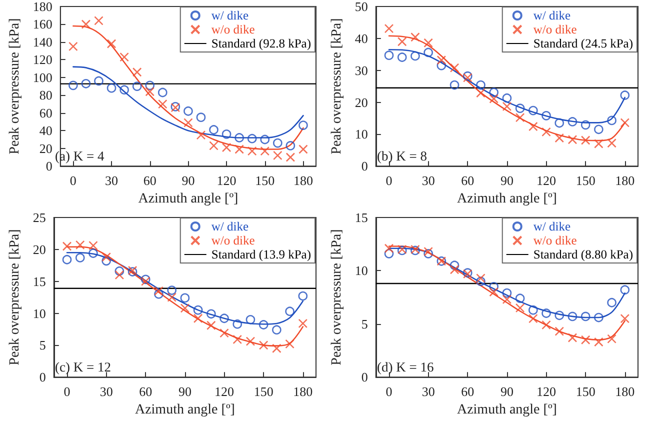  Describe the element at coordinates (402, 156) in the screenshot. I see `annotation: (b) K = 8` at that location.